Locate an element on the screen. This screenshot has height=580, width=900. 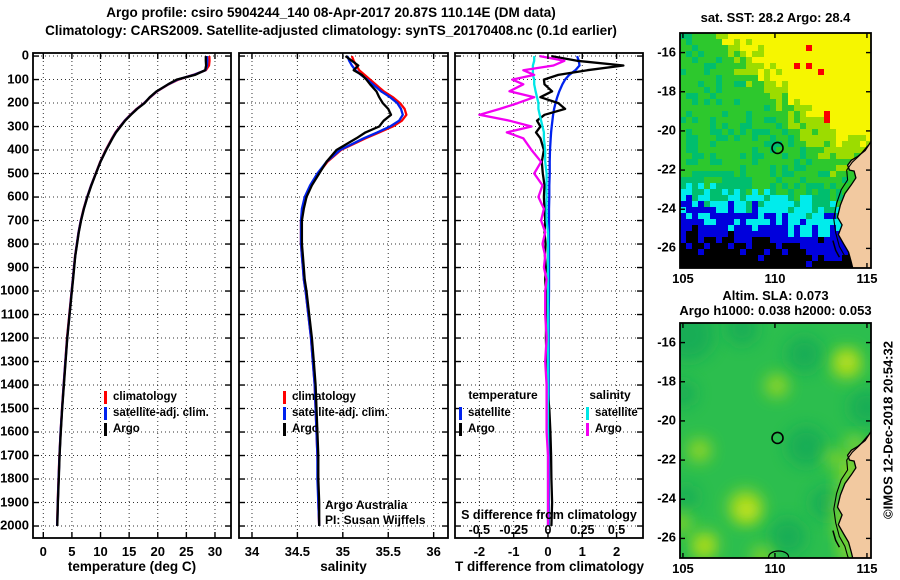
sdiff-tick-label: -0.5 is located at coordinates (479, 530).